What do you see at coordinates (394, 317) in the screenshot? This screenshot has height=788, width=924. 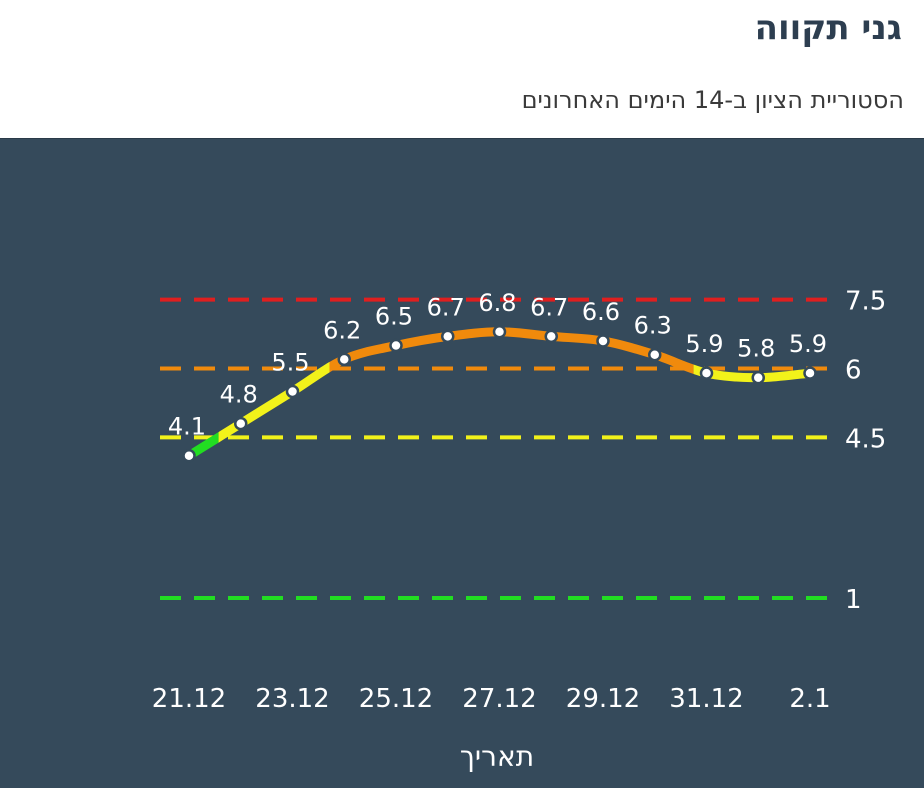 I see `data-label: 6.5` at bounding box center [394, 317].